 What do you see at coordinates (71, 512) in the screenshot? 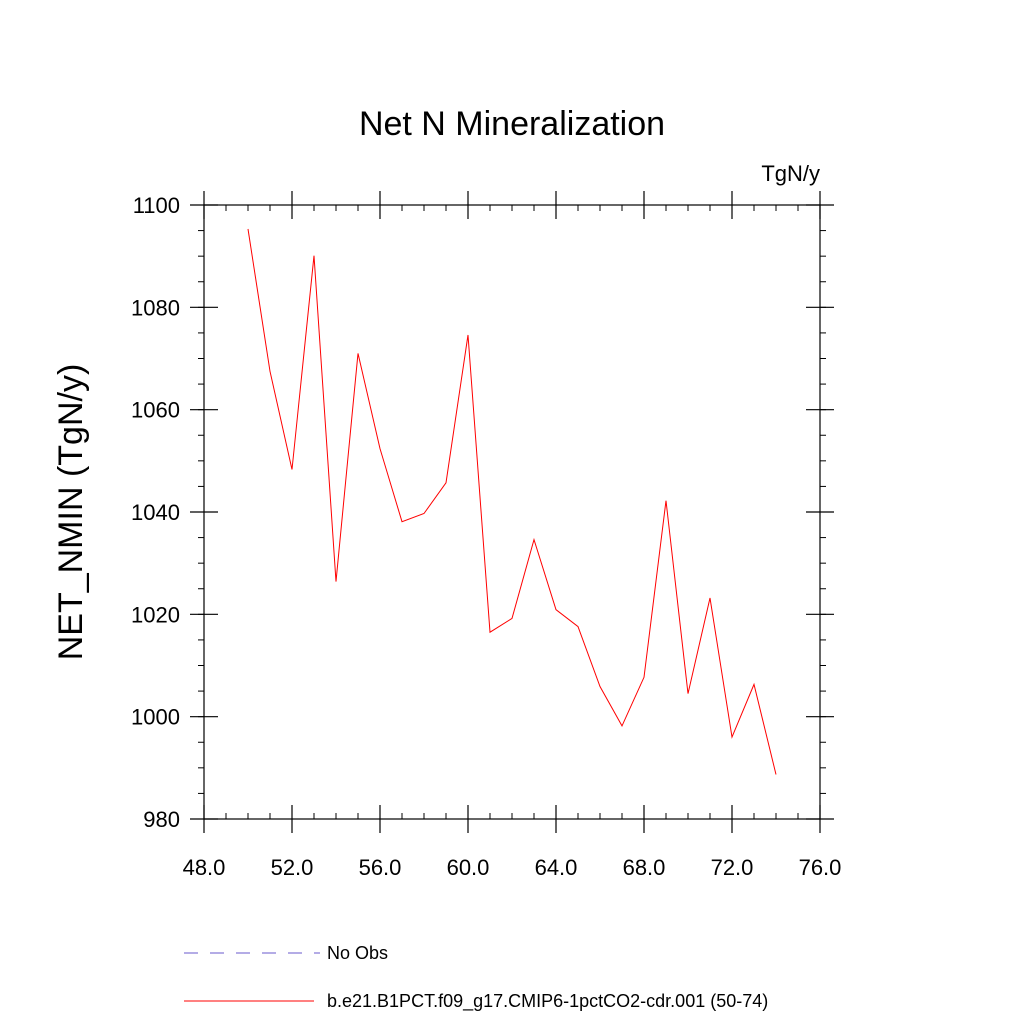
I see `y-axis-label: NET_NMIN (TgN/y)` at bounding box center [71, 512].